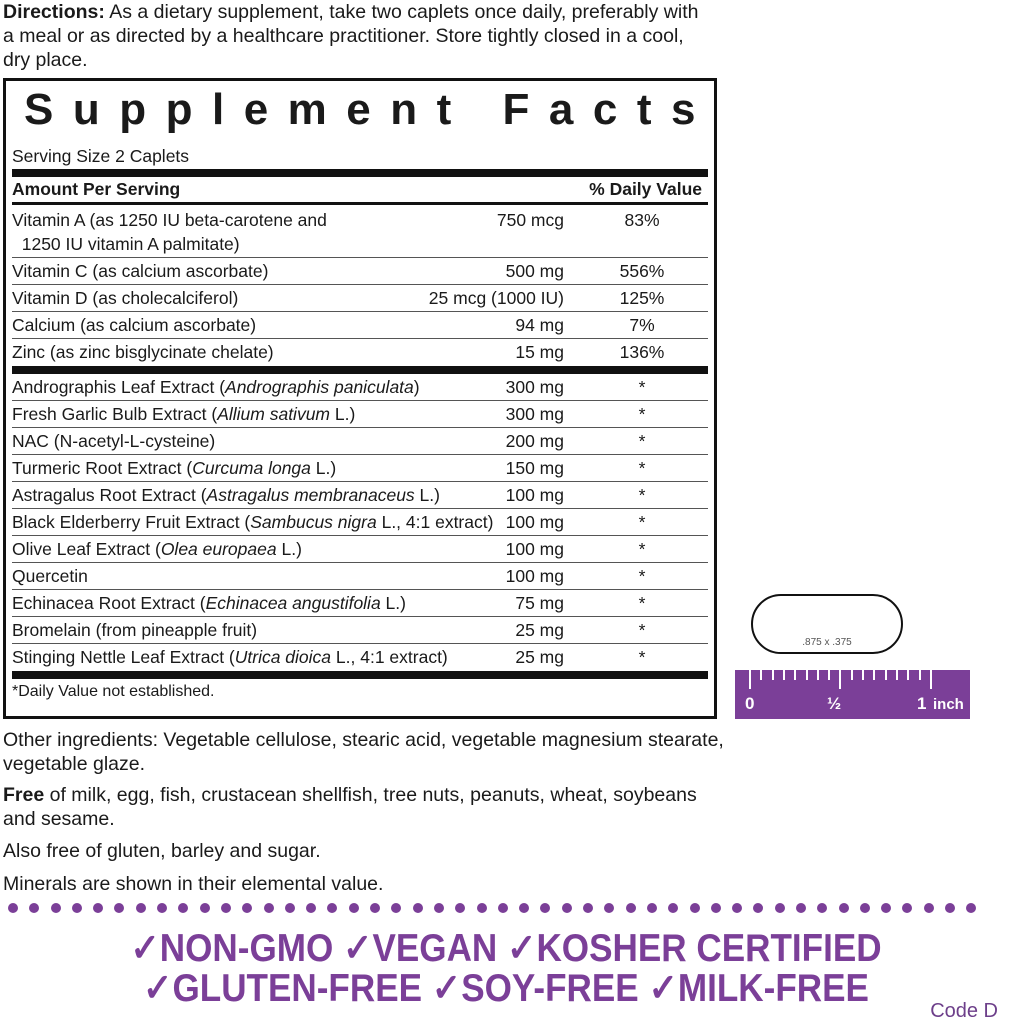 This screenshot has height=1024, width=1012. What do you see at coordinates (642, 352) in the screenshot?
I see `nutrient-dv: 136%` at bounding box center [642, 352].